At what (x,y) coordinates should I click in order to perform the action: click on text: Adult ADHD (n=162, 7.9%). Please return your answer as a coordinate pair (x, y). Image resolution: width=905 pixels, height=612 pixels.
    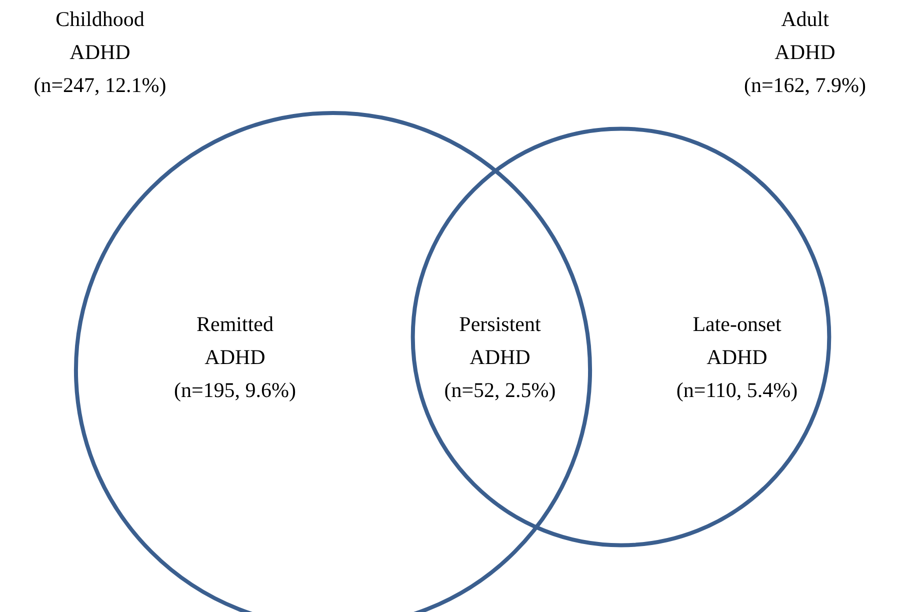
    Looking at the image, I should click on (805, 52).